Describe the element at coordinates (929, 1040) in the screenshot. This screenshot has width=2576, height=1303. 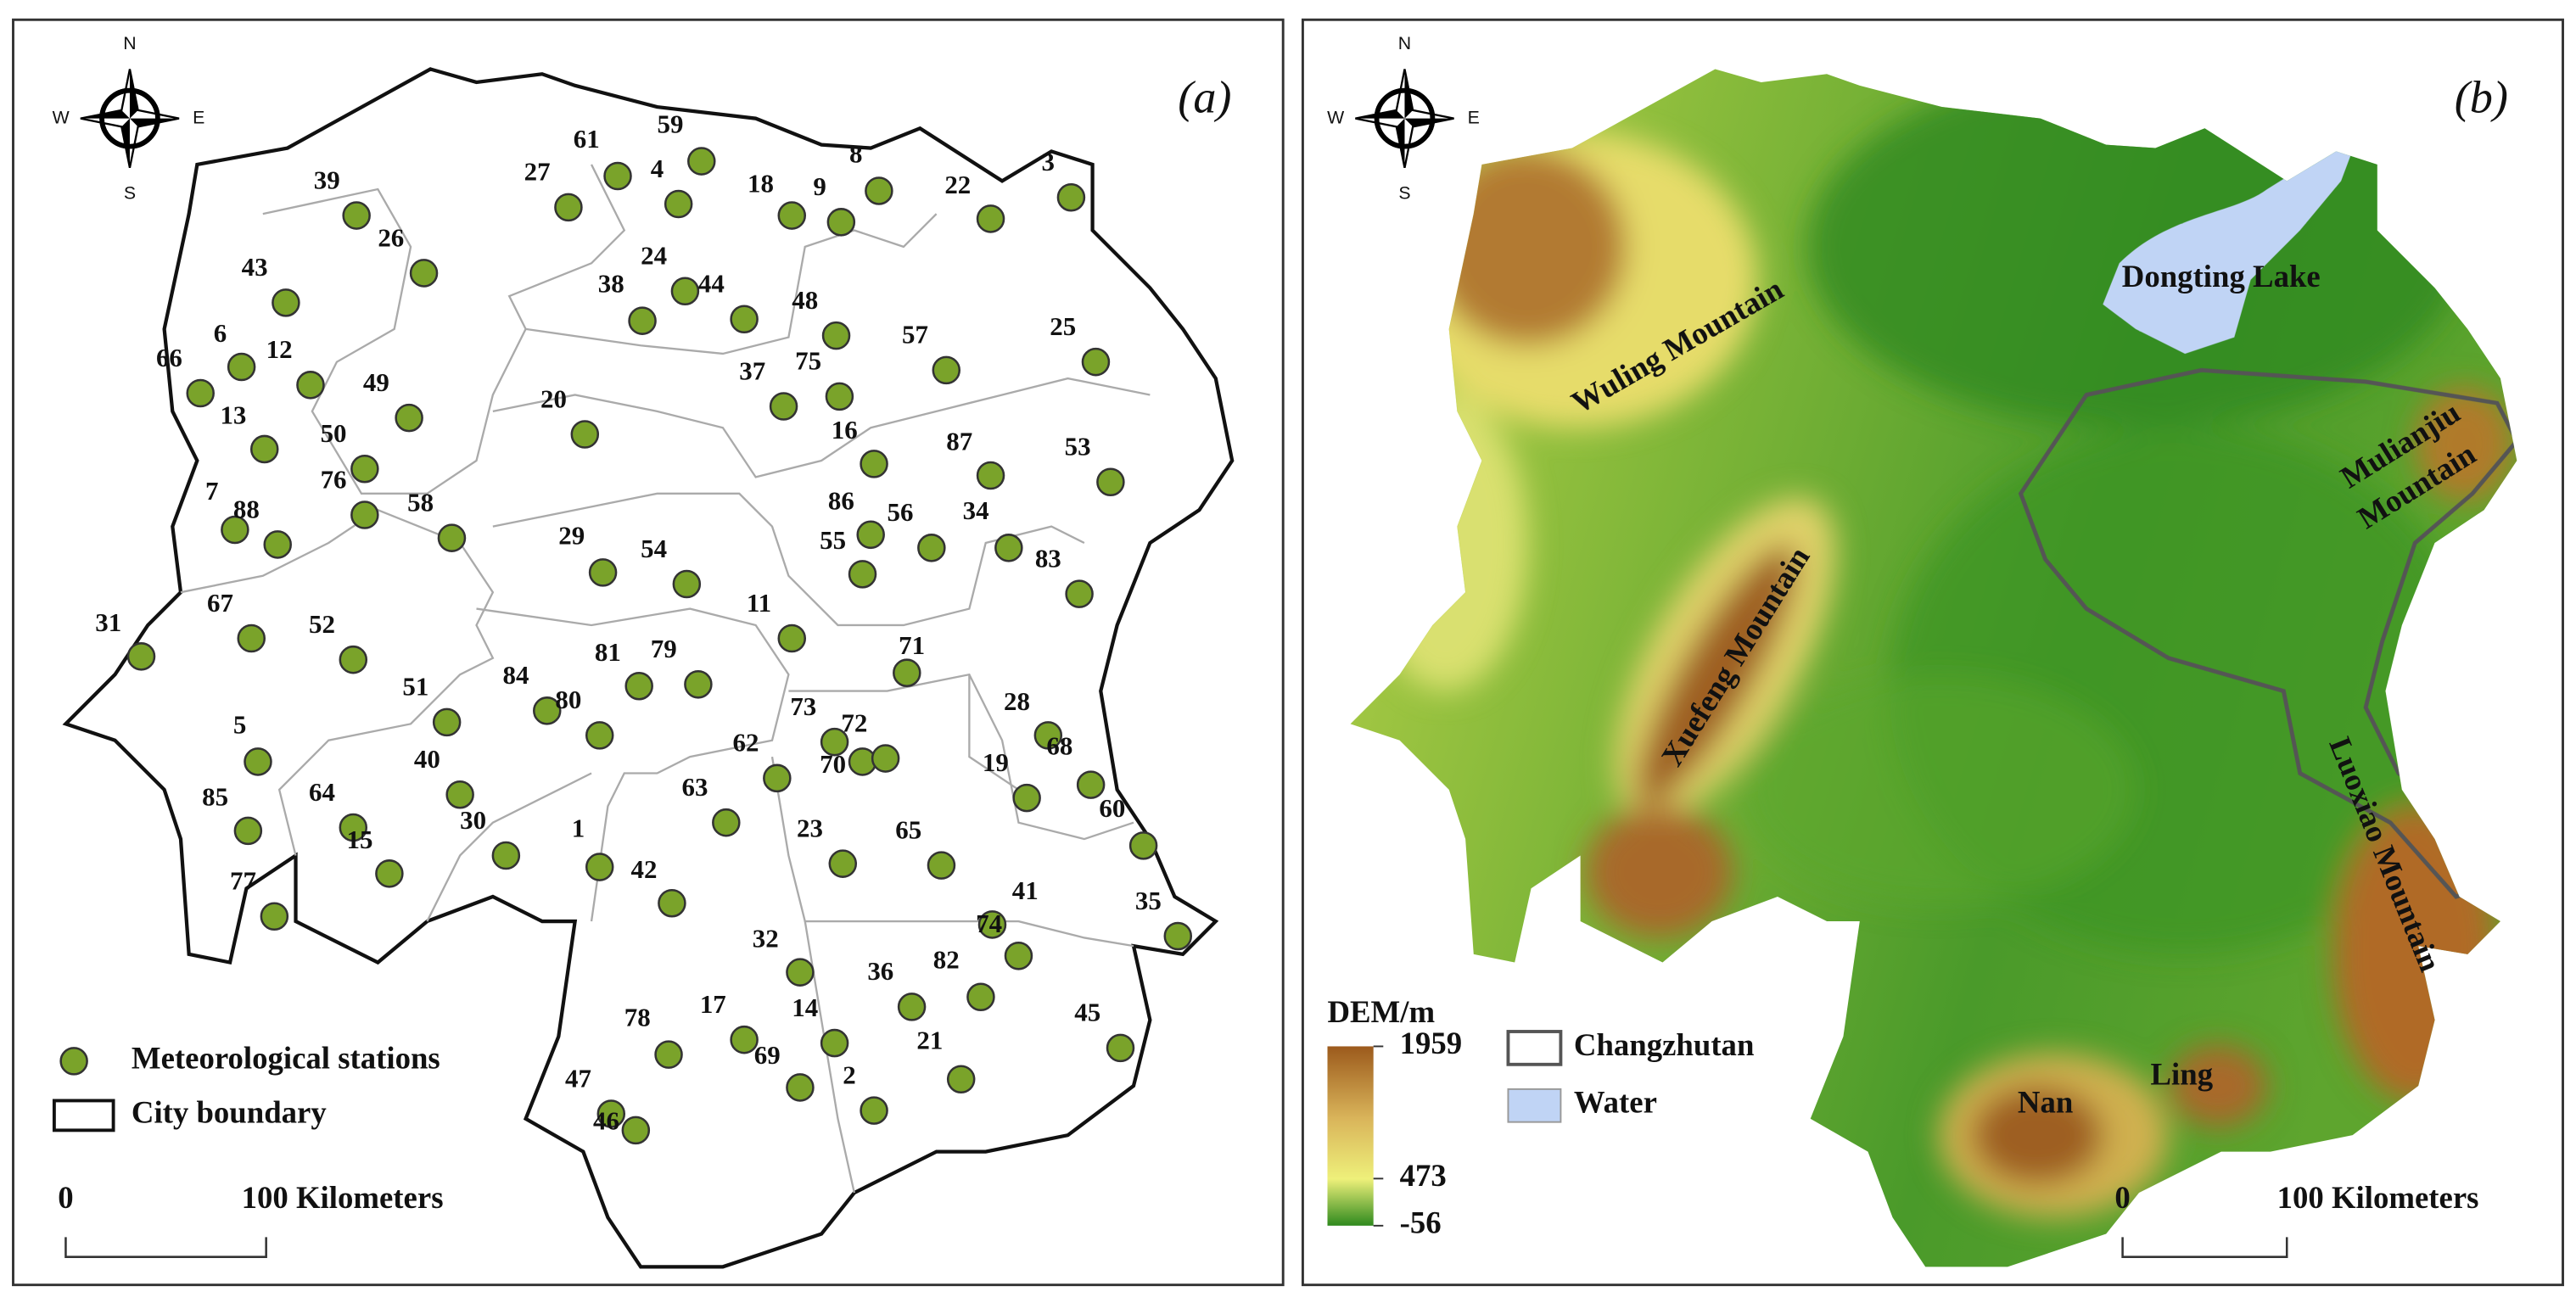
I see `station-label: 21` at that location.